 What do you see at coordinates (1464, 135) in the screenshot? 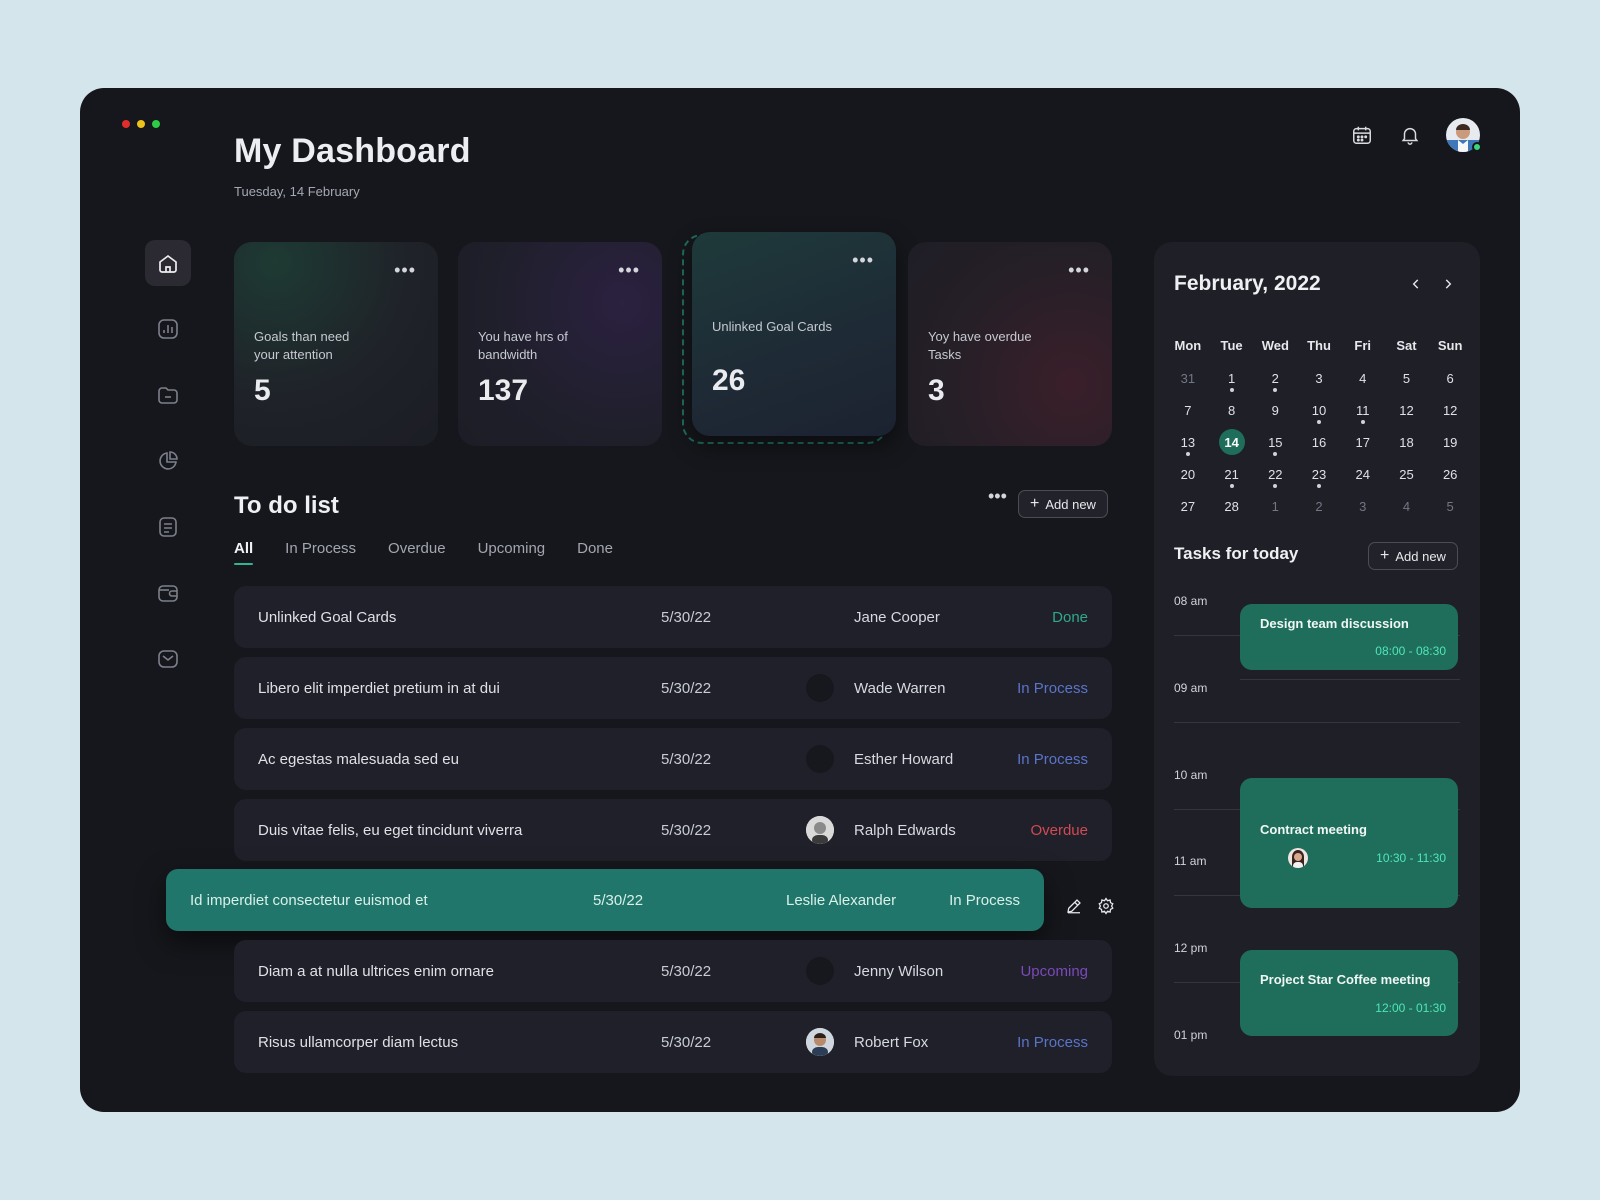
I see `user-avatar` at bounding box center [1464, 135].